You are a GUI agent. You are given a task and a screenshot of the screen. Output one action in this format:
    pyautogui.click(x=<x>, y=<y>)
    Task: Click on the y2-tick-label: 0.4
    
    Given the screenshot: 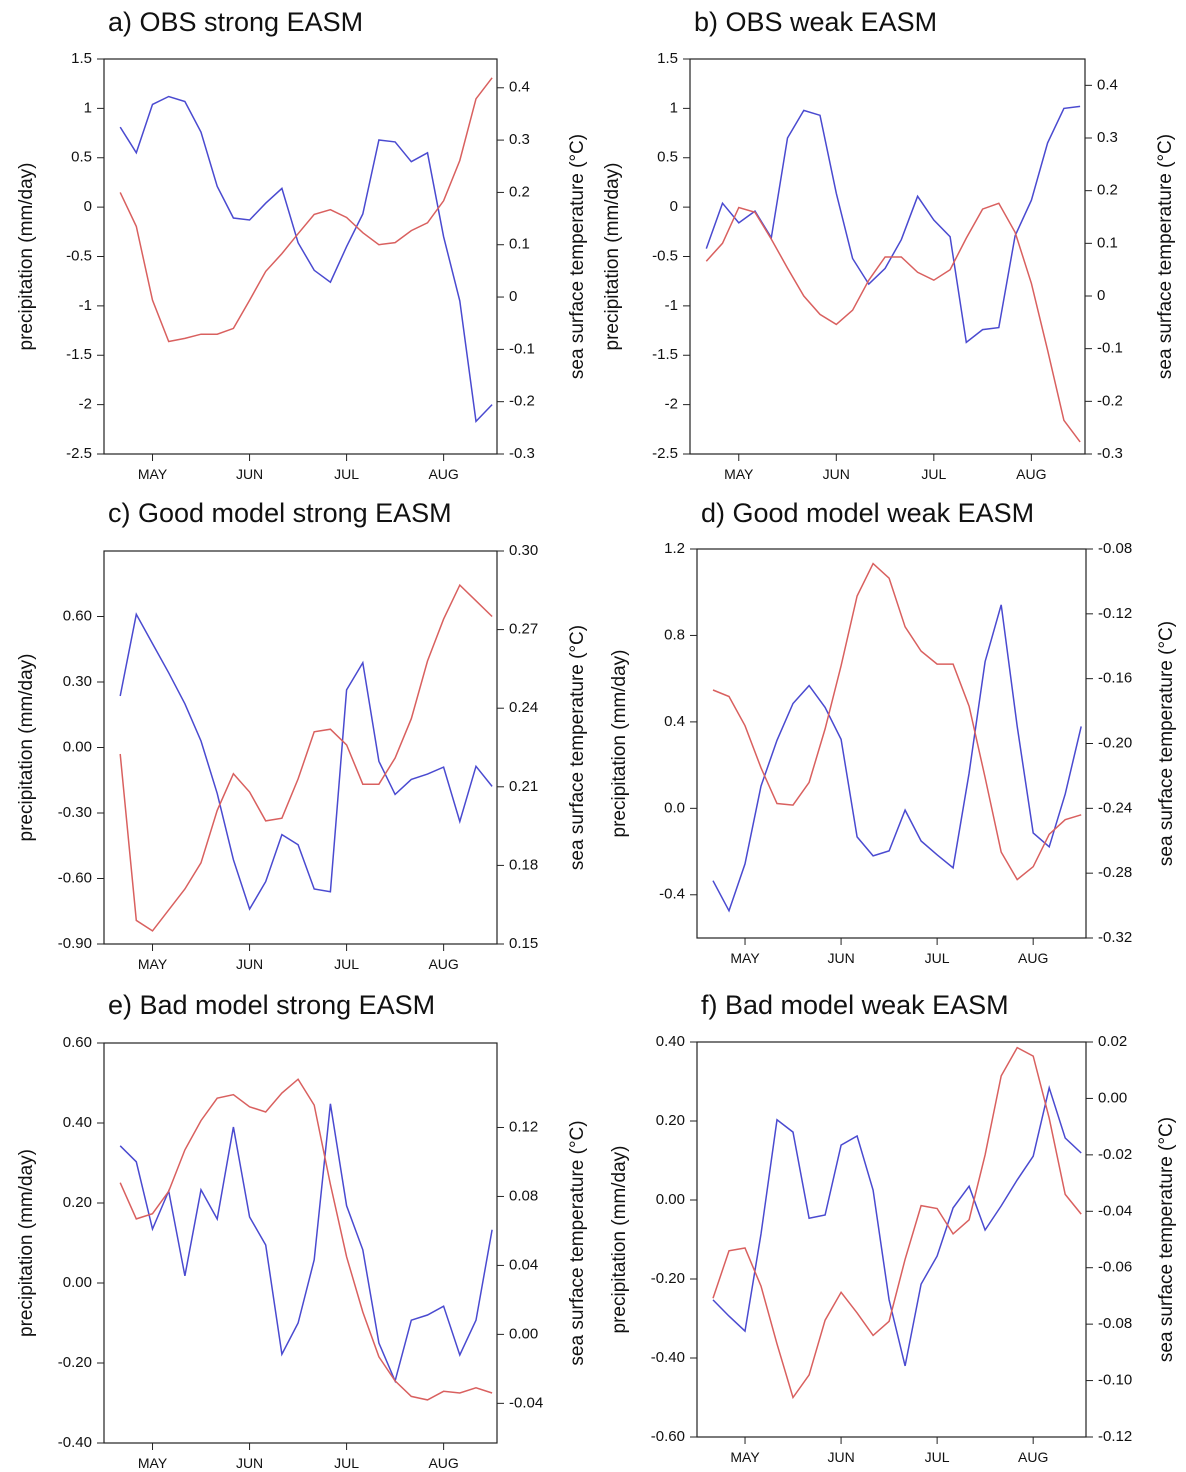 What is the action you would take?
    pyautogui.click(x=1107, y=84)
    